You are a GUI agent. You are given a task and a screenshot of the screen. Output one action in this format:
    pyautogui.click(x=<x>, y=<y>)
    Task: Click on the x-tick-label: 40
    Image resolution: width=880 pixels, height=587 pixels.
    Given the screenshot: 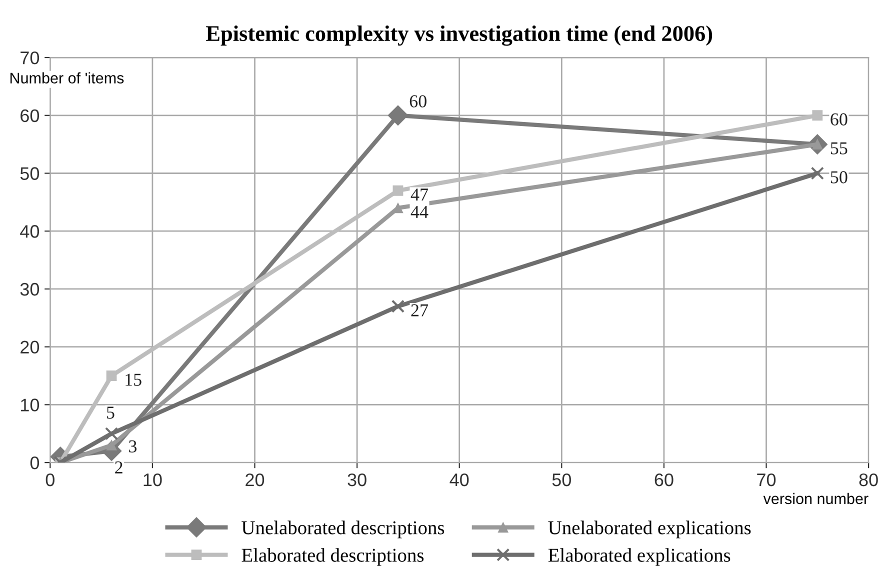 What is the action you would take?
    pyautogui.click(x=459, y=479)
    